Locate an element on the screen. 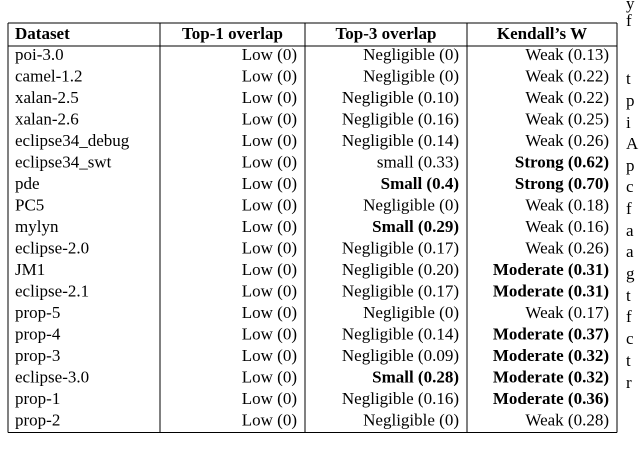  dataset-name: JM1 is located at coordinates (30, 269).